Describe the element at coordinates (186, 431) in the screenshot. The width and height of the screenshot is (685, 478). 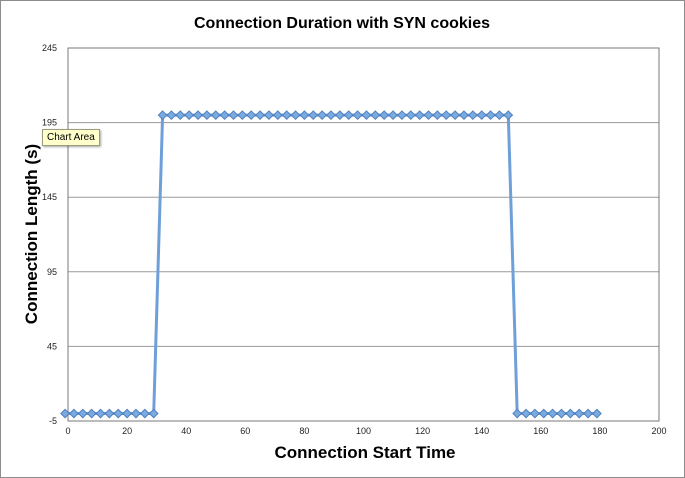
I see `x-tick-label: 40` at that location.